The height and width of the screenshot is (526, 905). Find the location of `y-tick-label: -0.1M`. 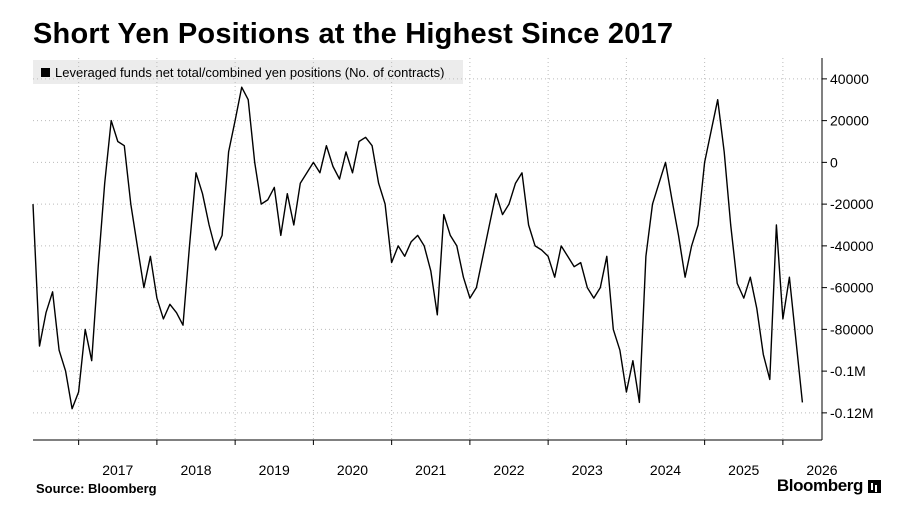

y-tick-label: -0.1M is located at coordinates (848, 371).